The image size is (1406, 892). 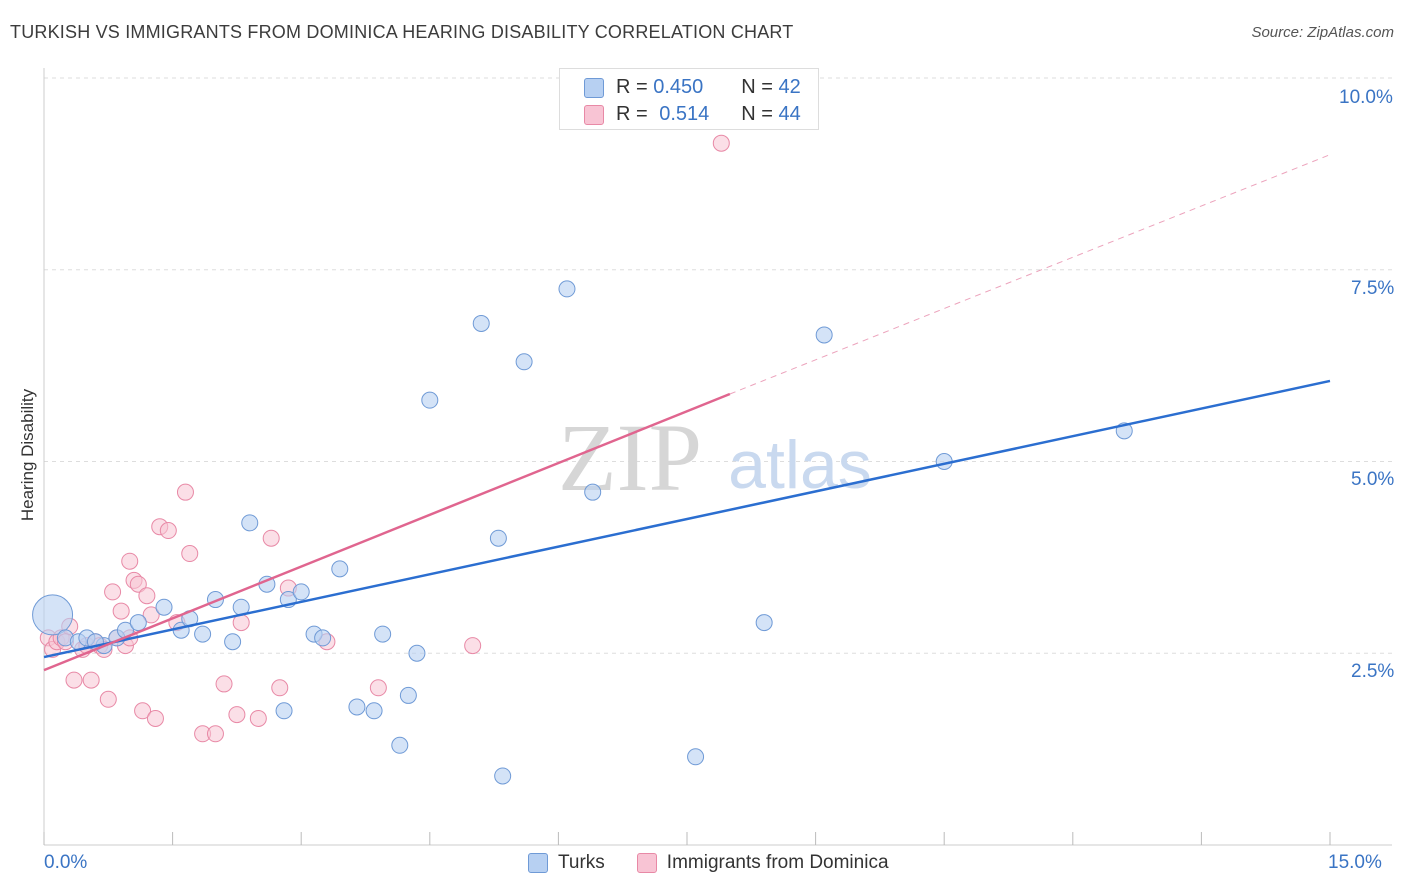 I want to click on immigrants-swatch, so click(x=594, y=114).